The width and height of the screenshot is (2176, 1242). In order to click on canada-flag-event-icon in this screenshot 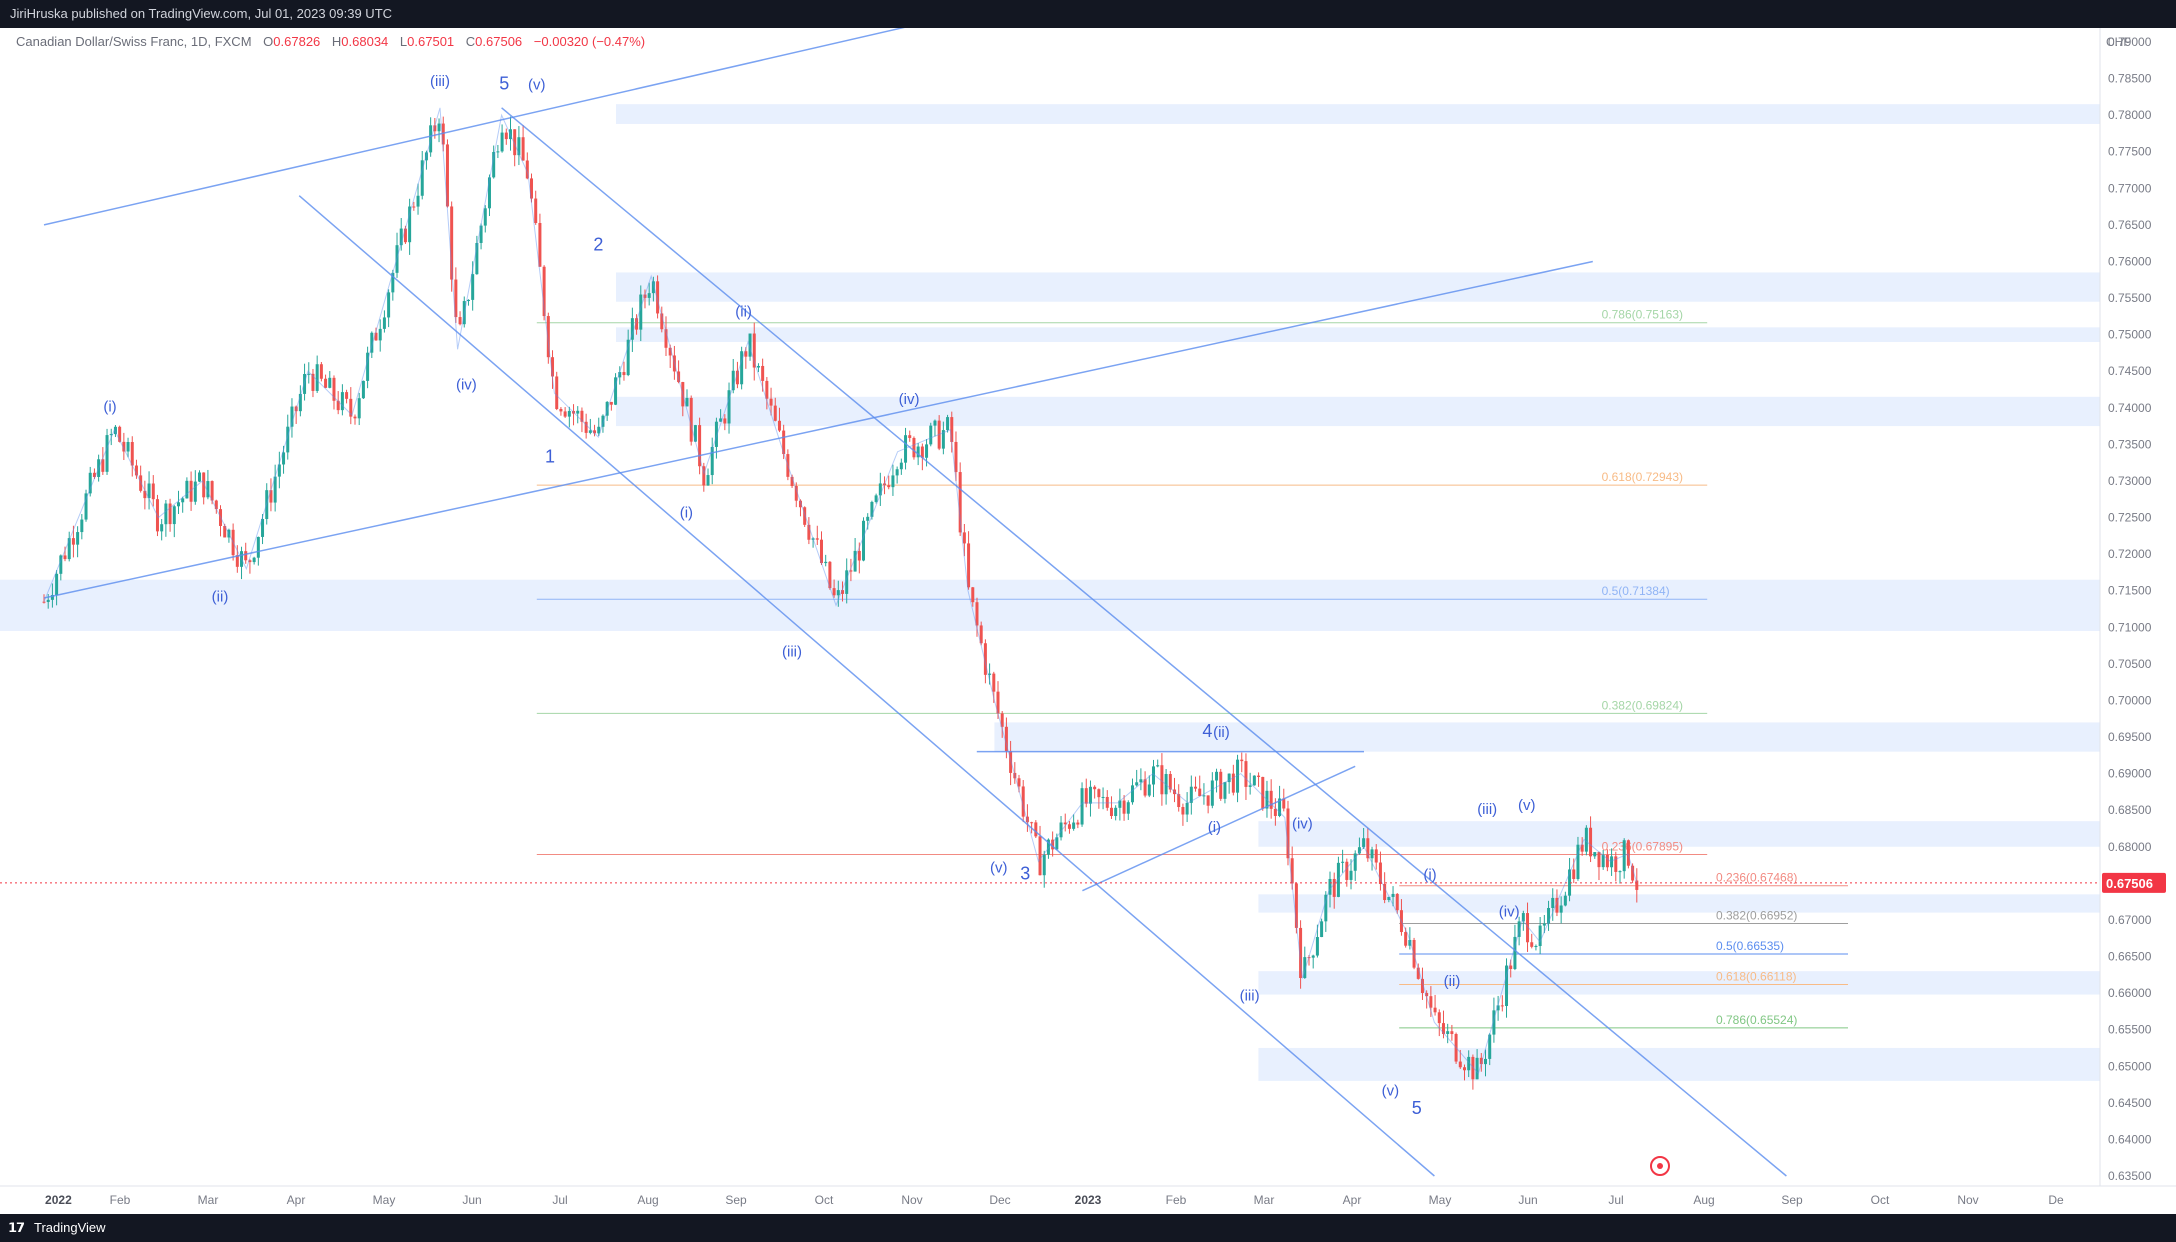, I will do `click(1660, 1166)`.